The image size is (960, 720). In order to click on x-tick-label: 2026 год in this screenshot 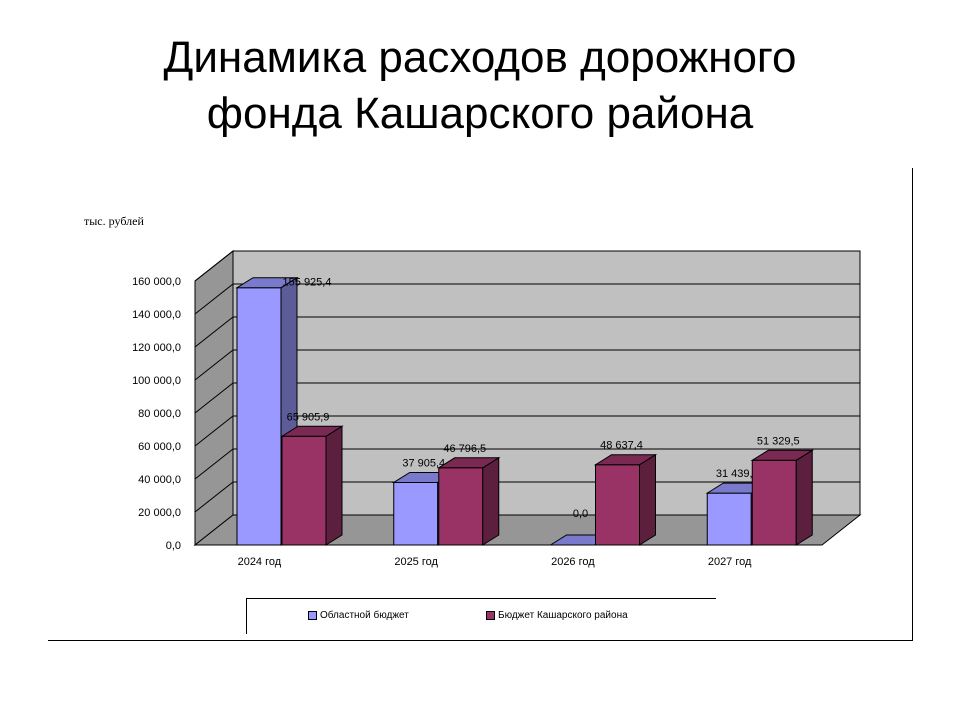, I will do `click(573, 562)`.